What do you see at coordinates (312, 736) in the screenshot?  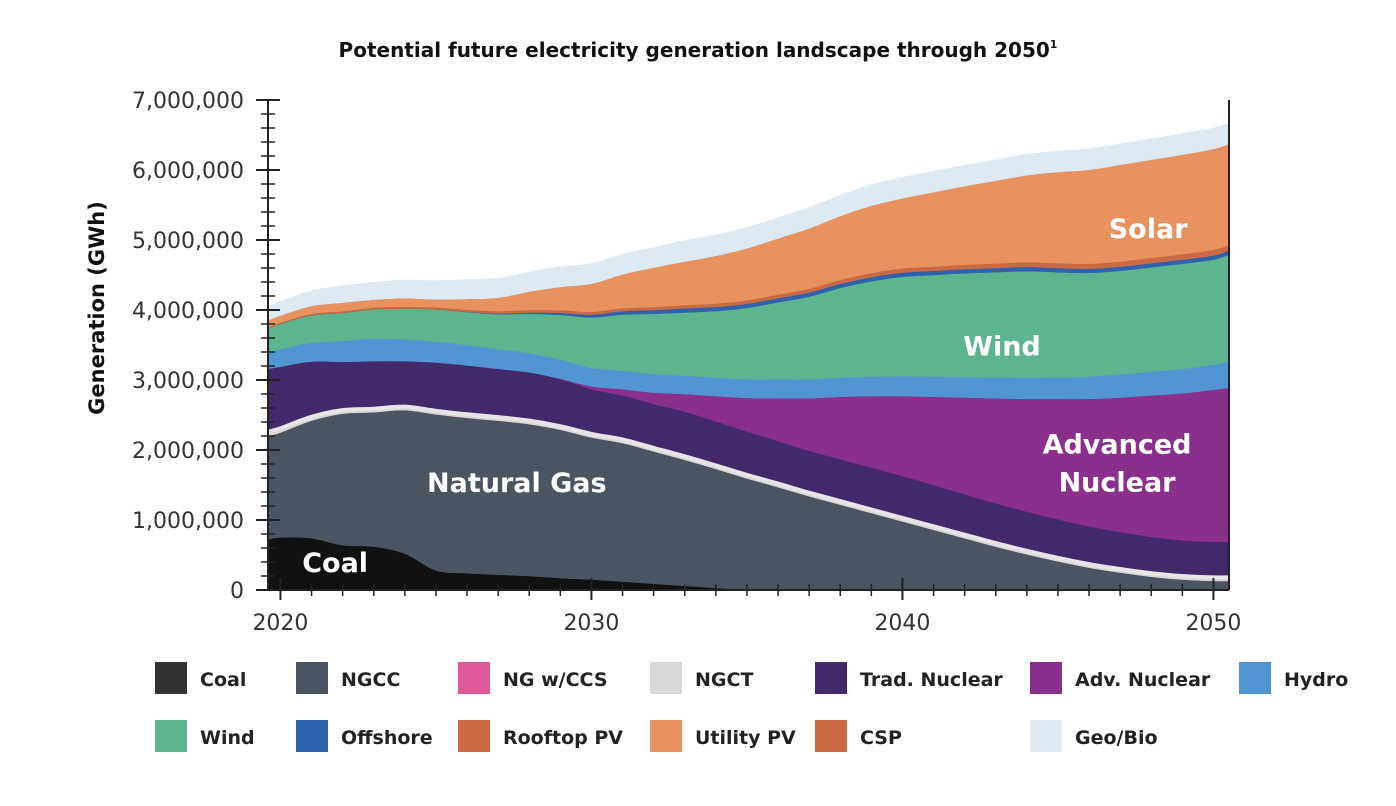 I see `legend-swatch-offshore` at bounding box center [312, 736].